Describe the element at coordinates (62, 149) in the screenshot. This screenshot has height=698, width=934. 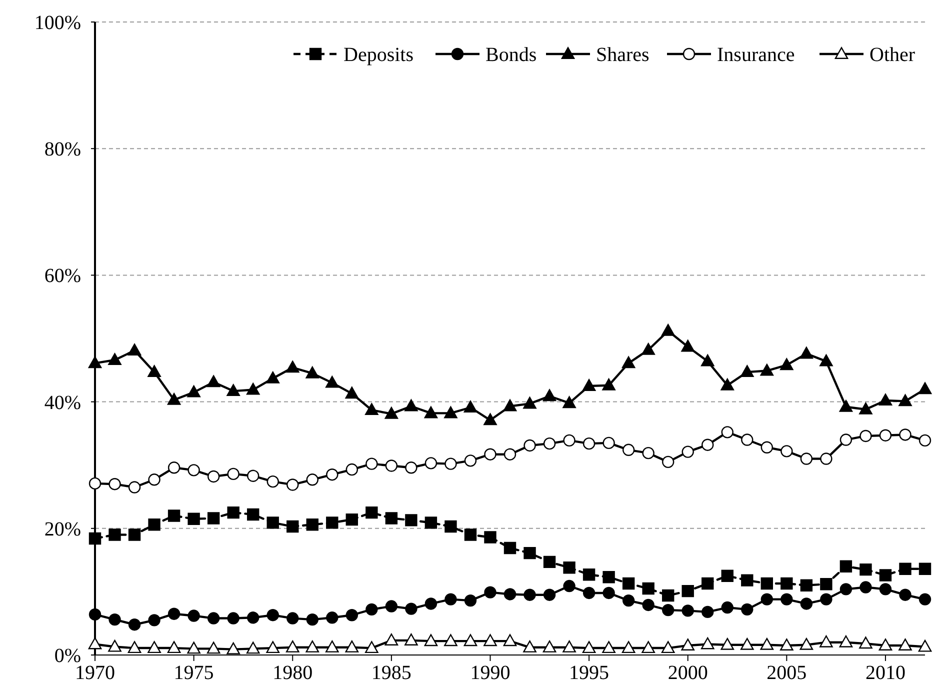
I see `y-tick-label: 80%` at that location.